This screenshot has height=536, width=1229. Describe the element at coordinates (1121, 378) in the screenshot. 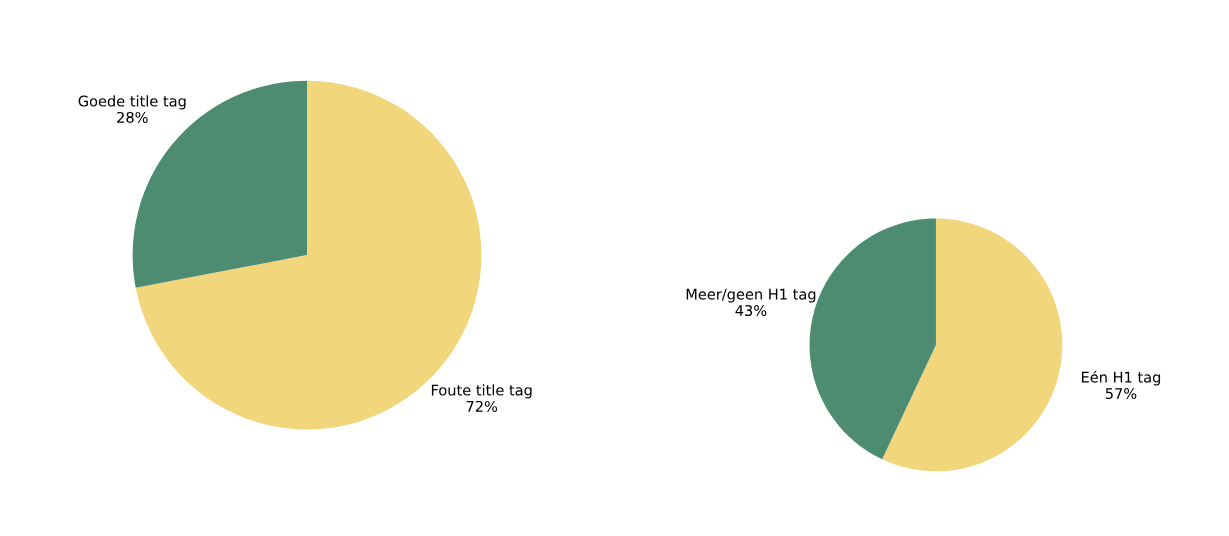

I see `slice-label: Eén H1 tag` at that location.